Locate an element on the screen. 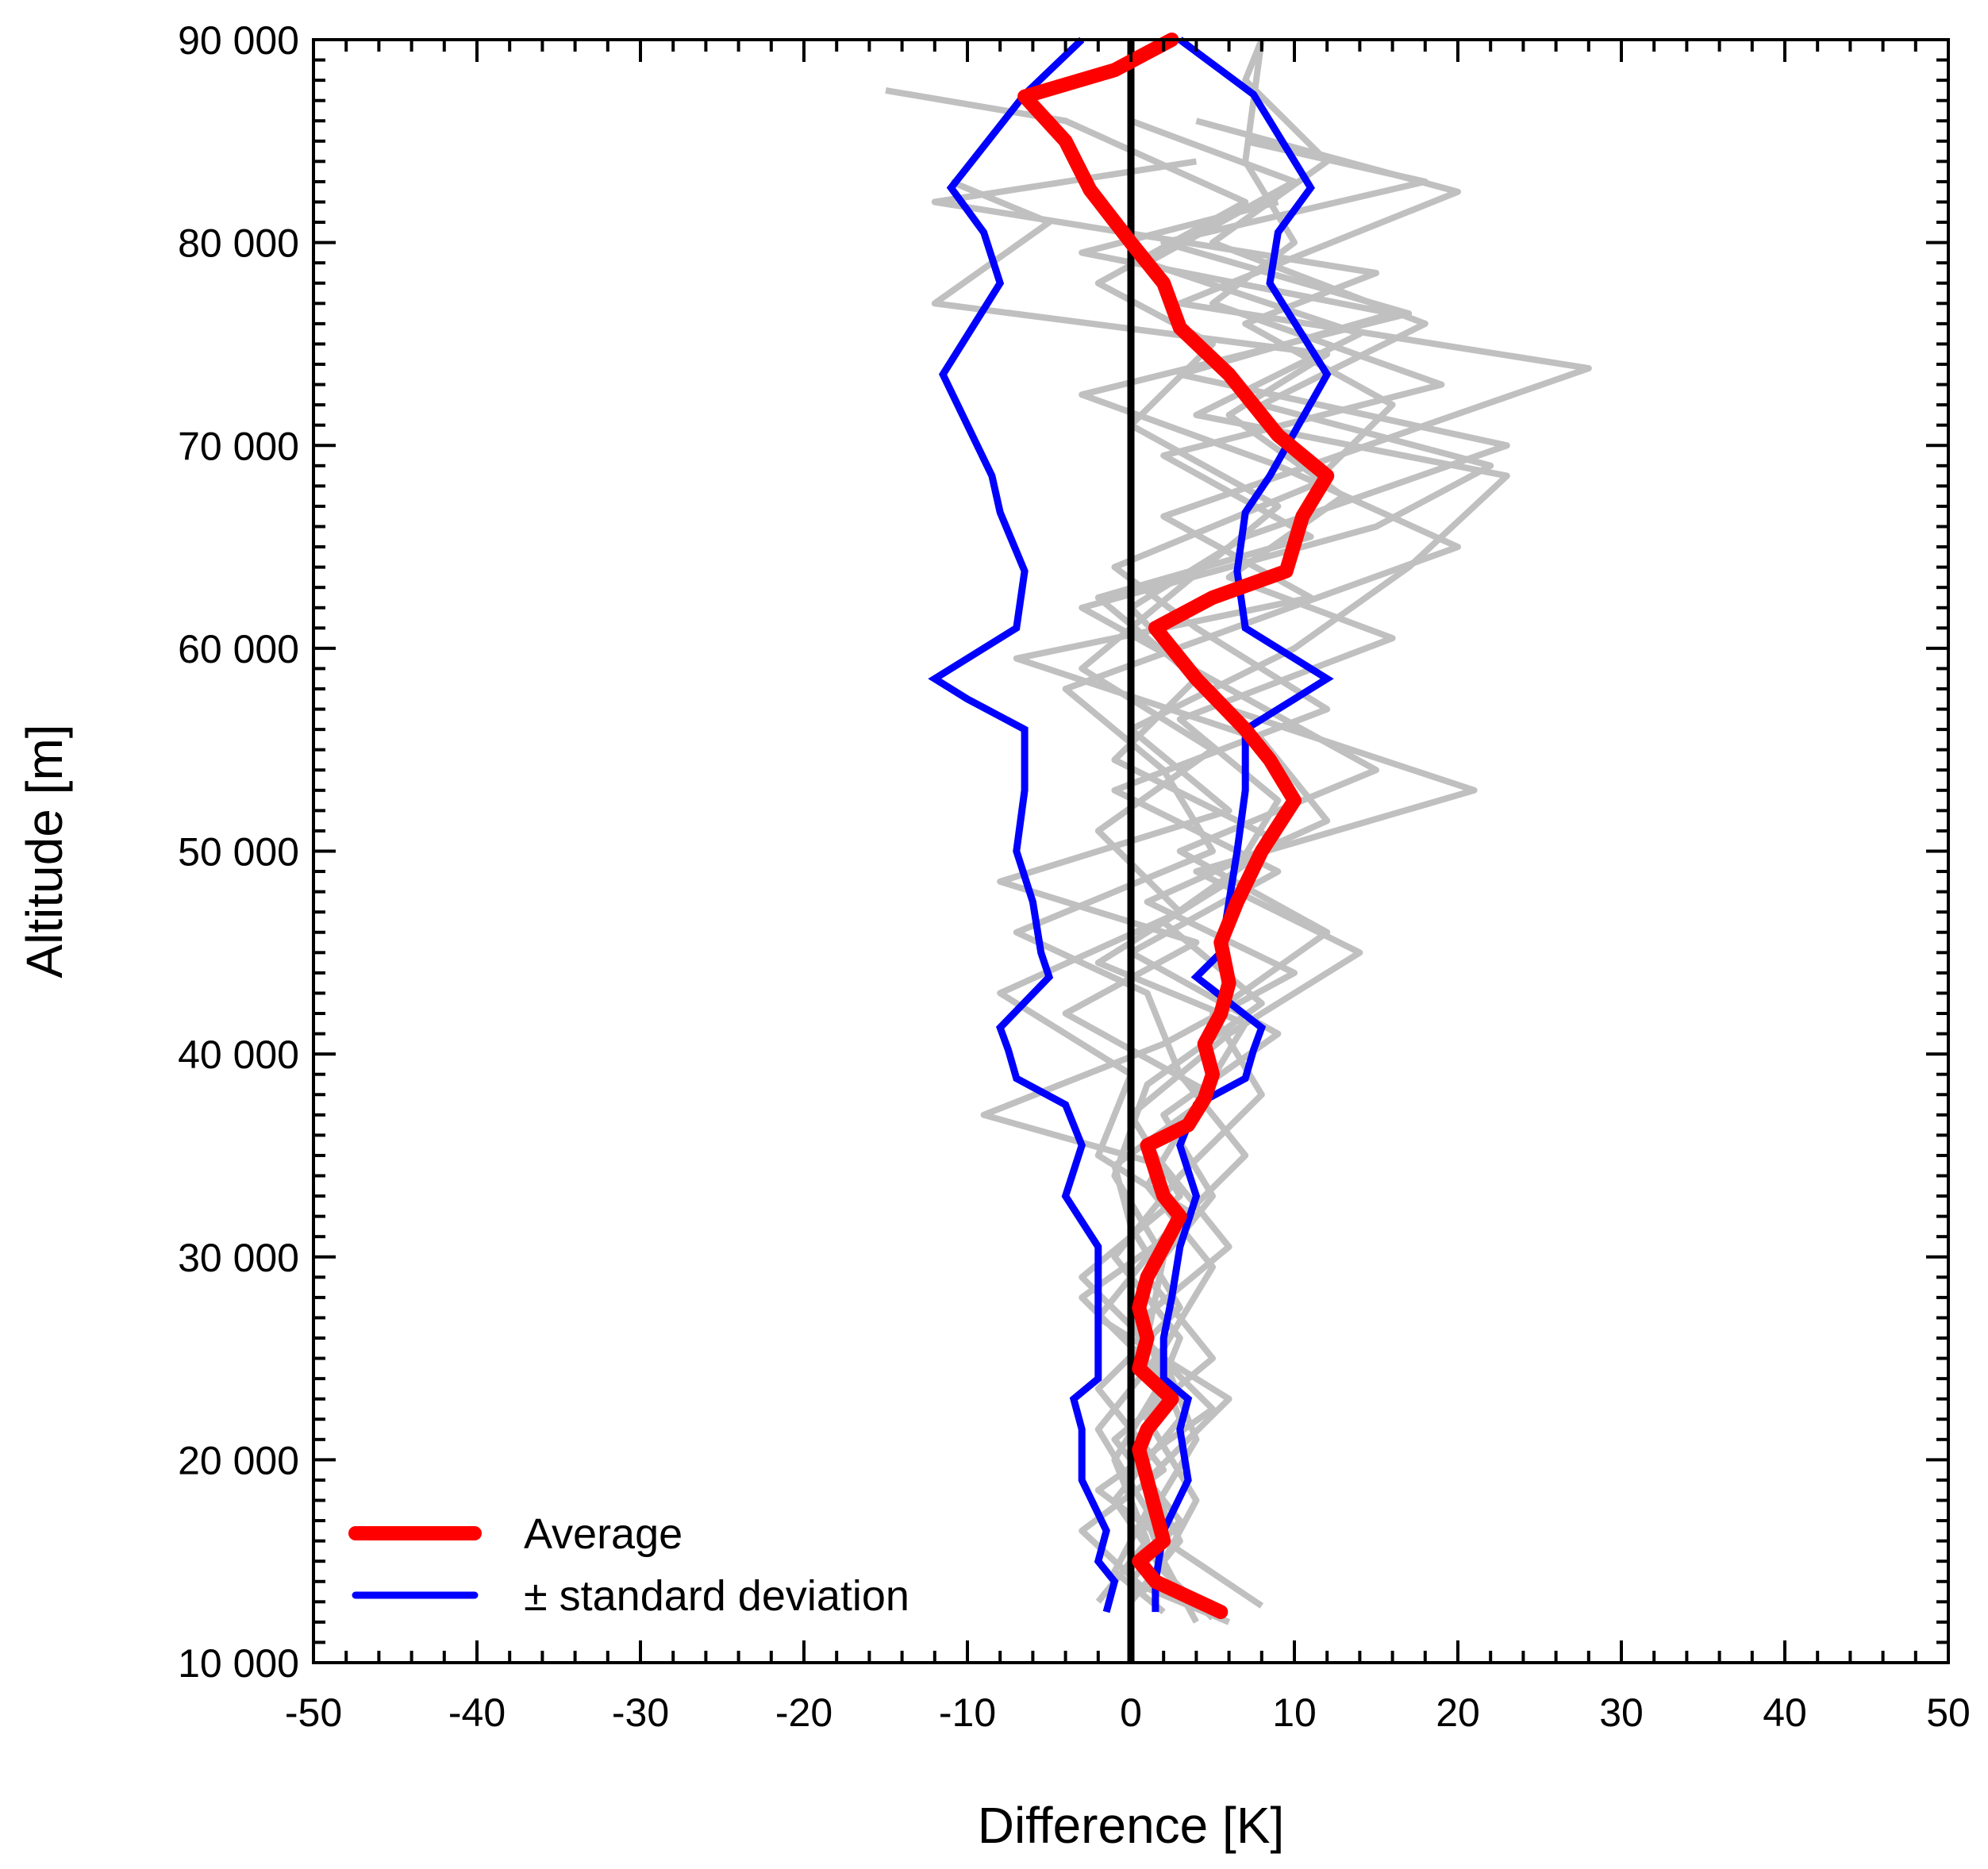 The width and height of the screenshot is (1988, 1869). y-tick-label: 30 000 is located at coordinates (238, 1258).